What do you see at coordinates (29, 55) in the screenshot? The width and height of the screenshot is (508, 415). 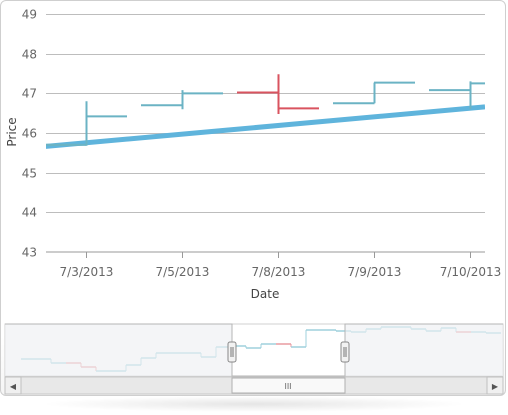 I see `y-tick-label: 48` at bounding box center [29, 55].